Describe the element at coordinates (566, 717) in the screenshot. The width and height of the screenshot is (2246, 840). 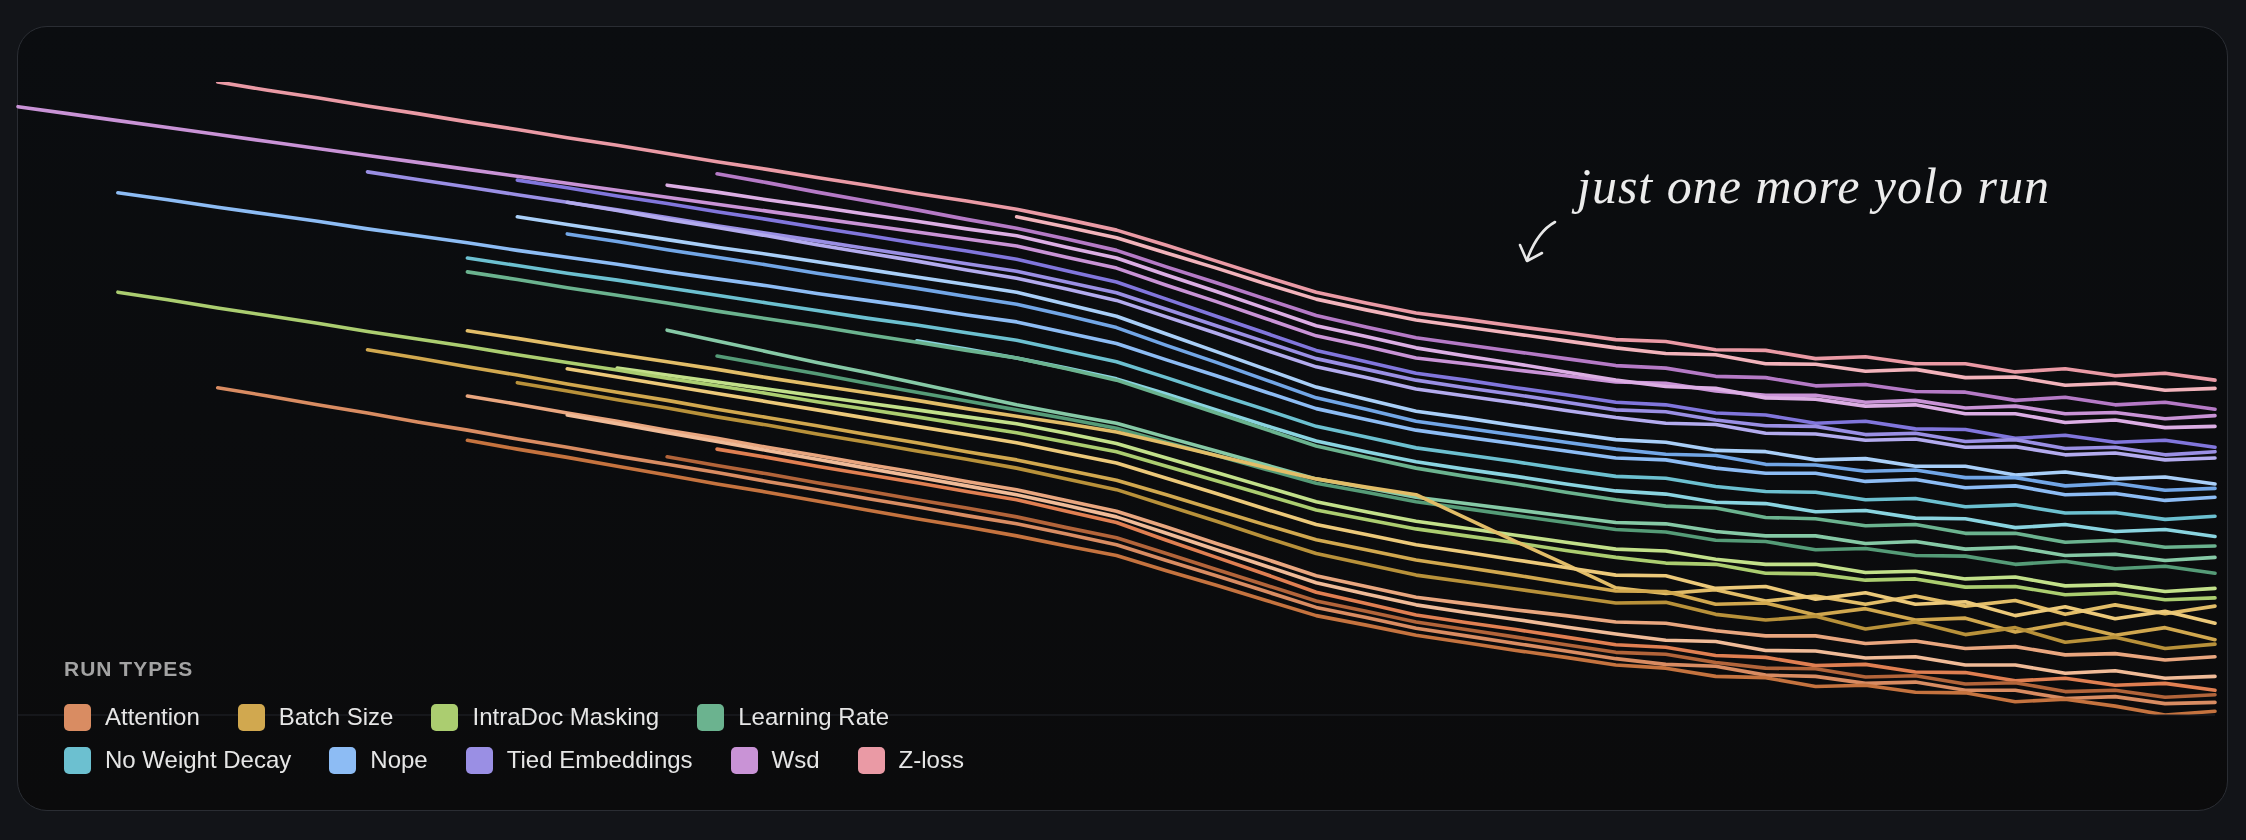
I see `legend-label: IntraDoc Masking` at that location.